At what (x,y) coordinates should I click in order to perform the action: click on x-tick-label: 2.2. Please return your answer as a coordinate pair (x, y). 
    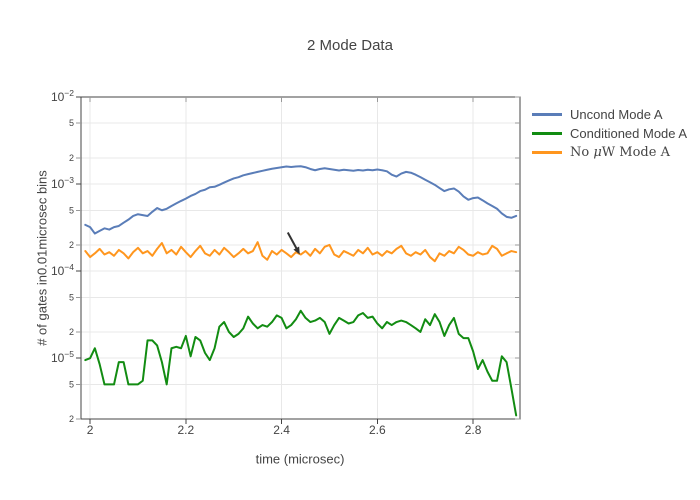
    Looking at the image, I should click on (185, 430).